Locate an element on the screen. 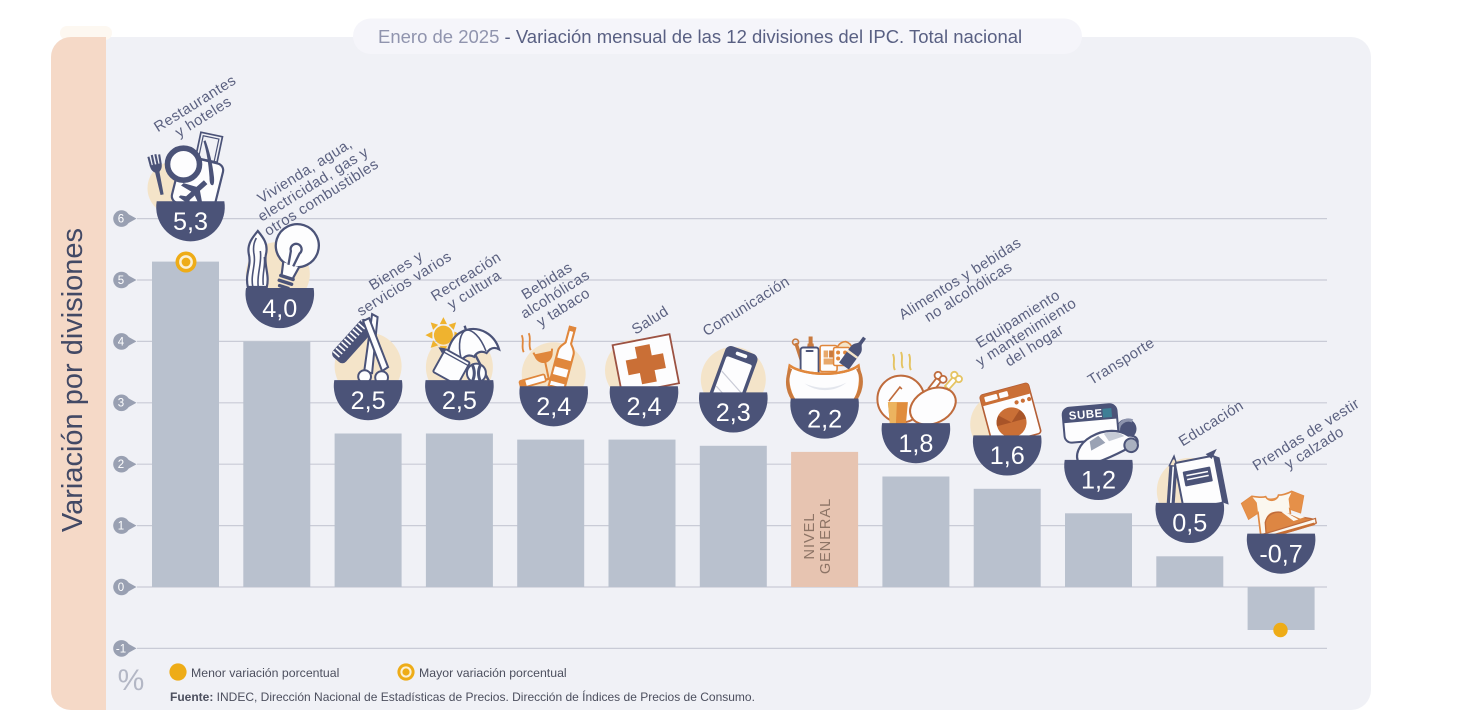 This screenshot has height=720, width=1473. svg-text: Menor variación porcentual is located at coordinates (265, 673).